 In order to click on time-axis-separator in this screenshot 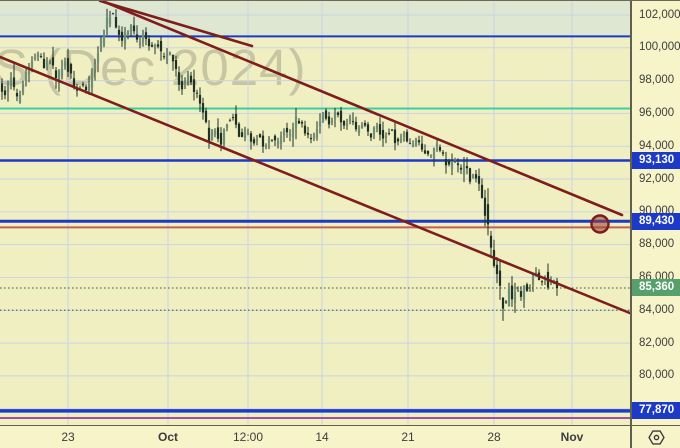, I will do `click(340, 425)`.